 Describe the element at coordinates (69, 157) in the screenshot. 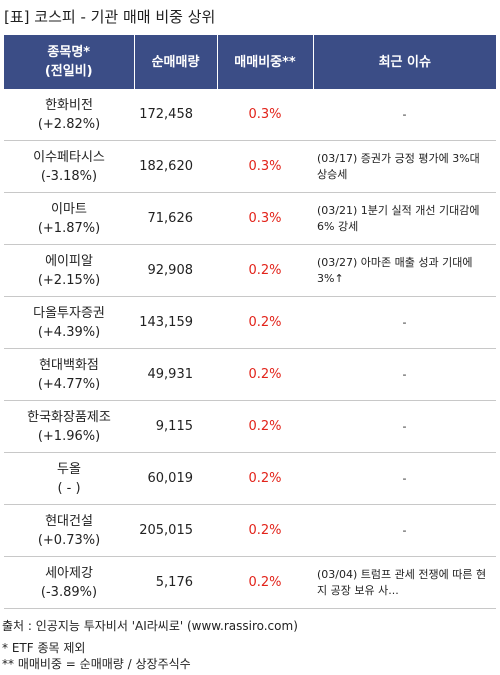

I see `stock-name: 이수페타시스` at that location.